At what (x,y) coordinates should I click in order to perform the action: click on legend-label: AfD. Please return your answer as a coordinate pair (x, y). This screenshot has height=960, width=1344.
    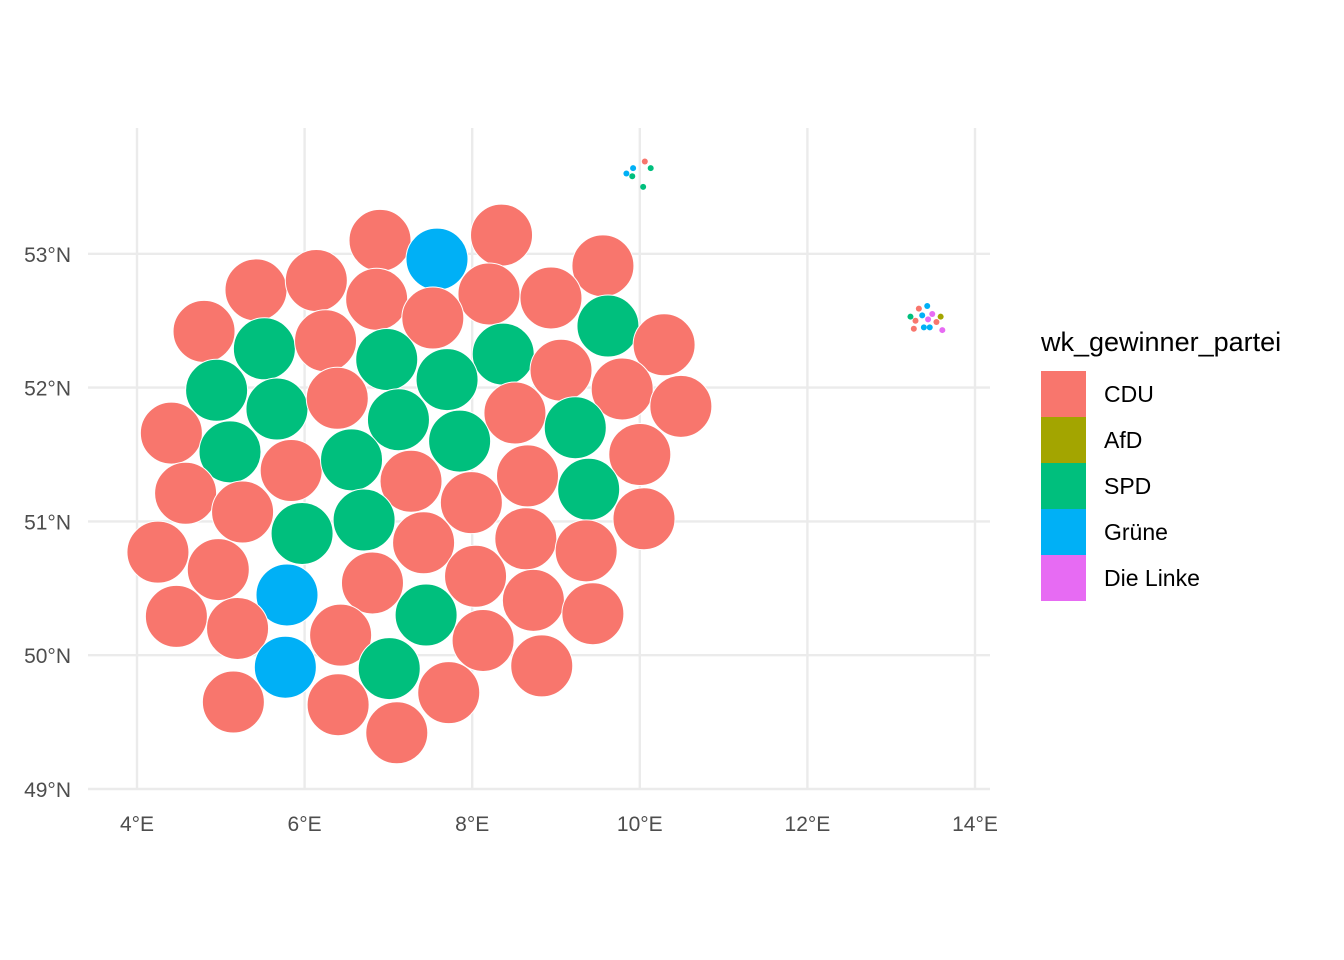
    Looking at the image, I should click on (1123, 440).